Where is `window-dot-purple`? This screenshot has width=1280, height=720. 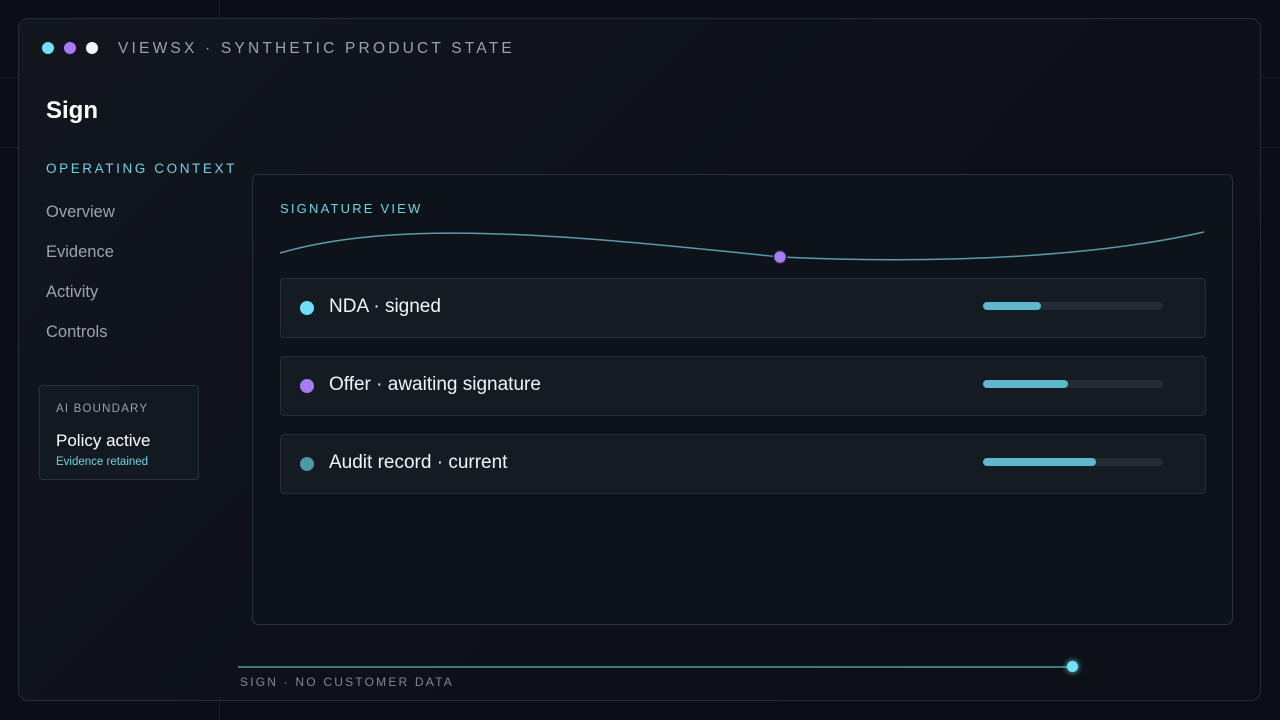 window-dot-purple is located at coordinates (70, 48).